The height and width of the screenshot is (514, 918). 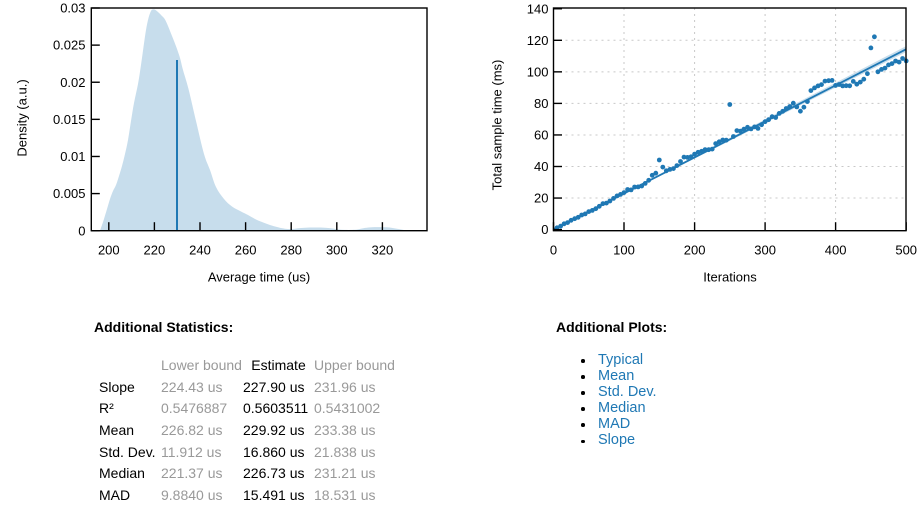 I want to click on svg-text: 220, so click(x=155, y=250).